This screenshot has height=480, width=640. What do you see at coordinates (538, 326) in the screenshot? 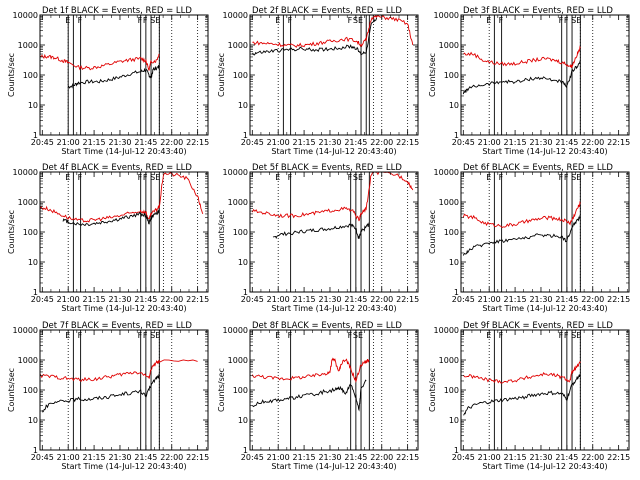
I see `panel-title: Det 9f BLACK = Events, RED = LLD` at bounding box center [538, 326].